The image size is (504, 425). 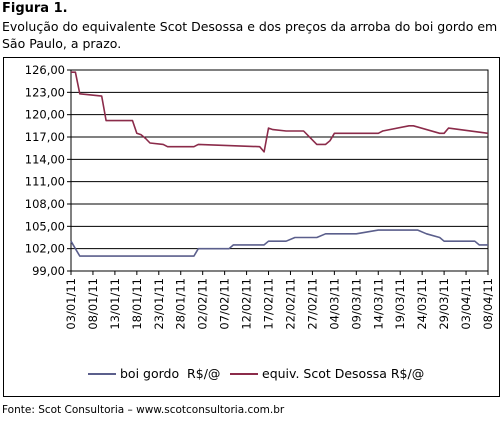 What do you see at coordinates (45, 92) in the screenshot?
I see `y-tick-label: 123,00` at bounding box center [45, 92].